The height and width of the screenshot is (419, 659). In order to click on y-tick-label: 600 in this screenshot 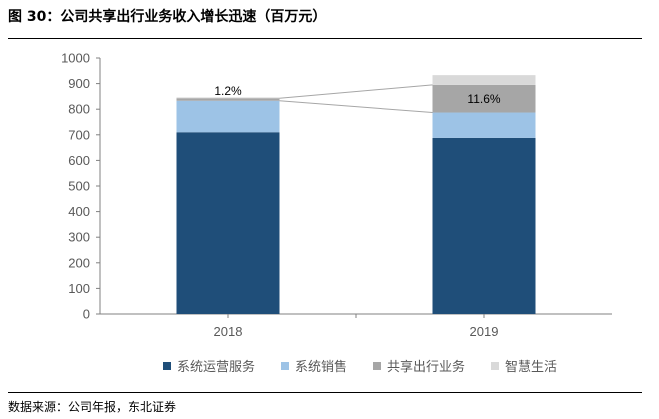, I will do `click(79, 160)`.